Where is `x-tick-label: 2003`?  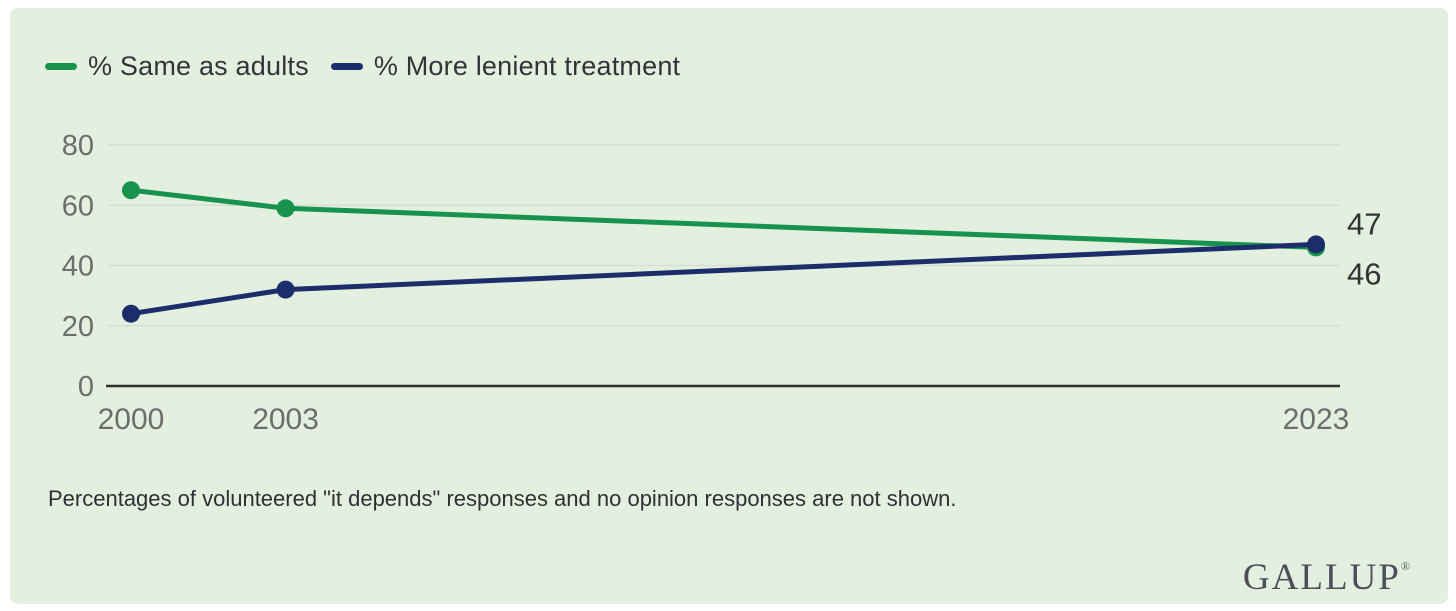
x-tick-label: 2003 is located at coordinates (285, 419).